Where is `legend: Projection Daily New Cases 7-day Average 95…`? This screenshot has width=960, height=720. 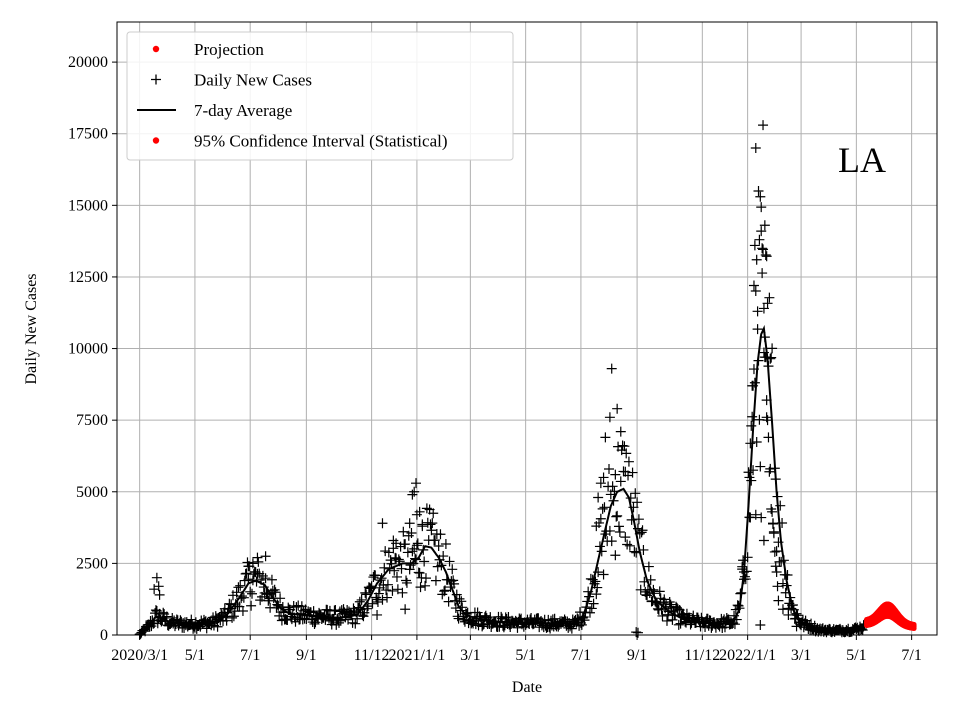
legend: Projection Daily New Cases 7-day Average 95… is located at coordinates (320, 96).